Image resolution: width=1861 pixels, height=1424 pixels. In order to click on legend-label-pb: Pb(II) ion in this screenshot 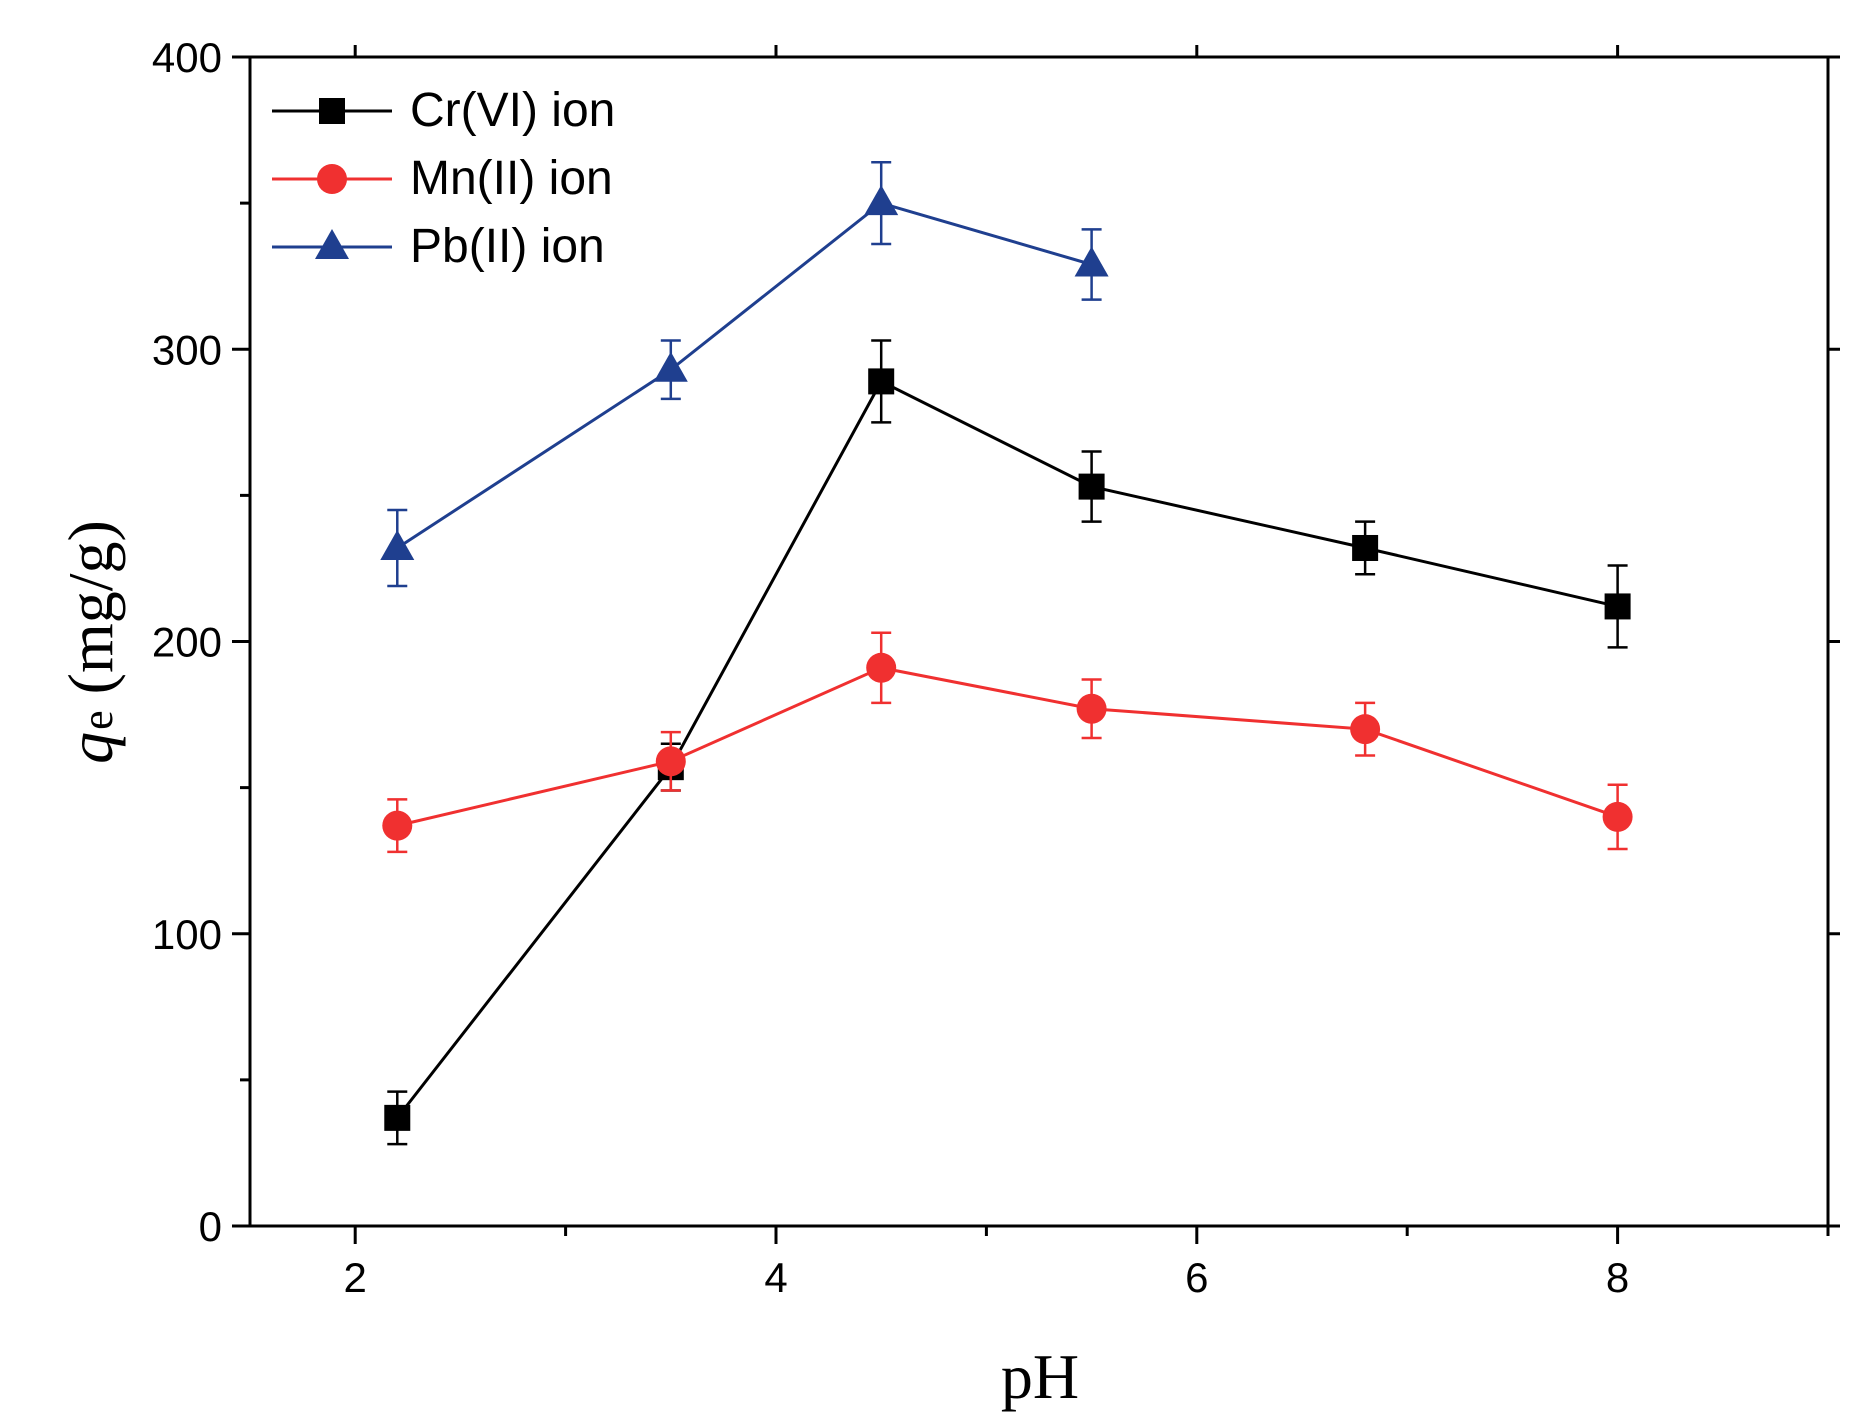, I will do `click(507, 246)`.